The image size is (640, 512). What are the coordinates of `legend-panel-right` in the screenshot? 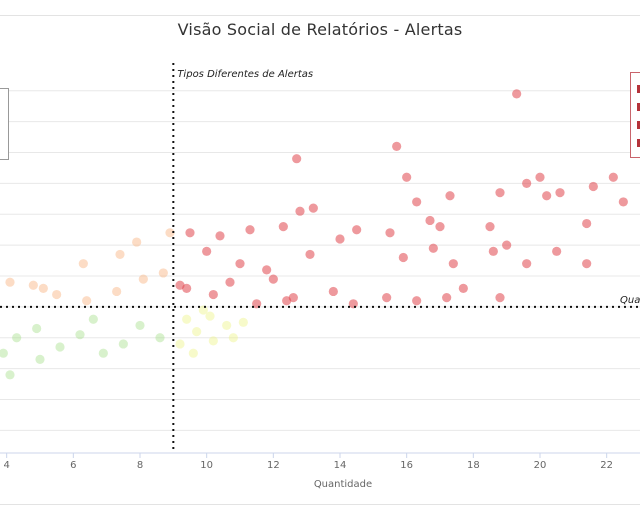 It's located at (635, 115).